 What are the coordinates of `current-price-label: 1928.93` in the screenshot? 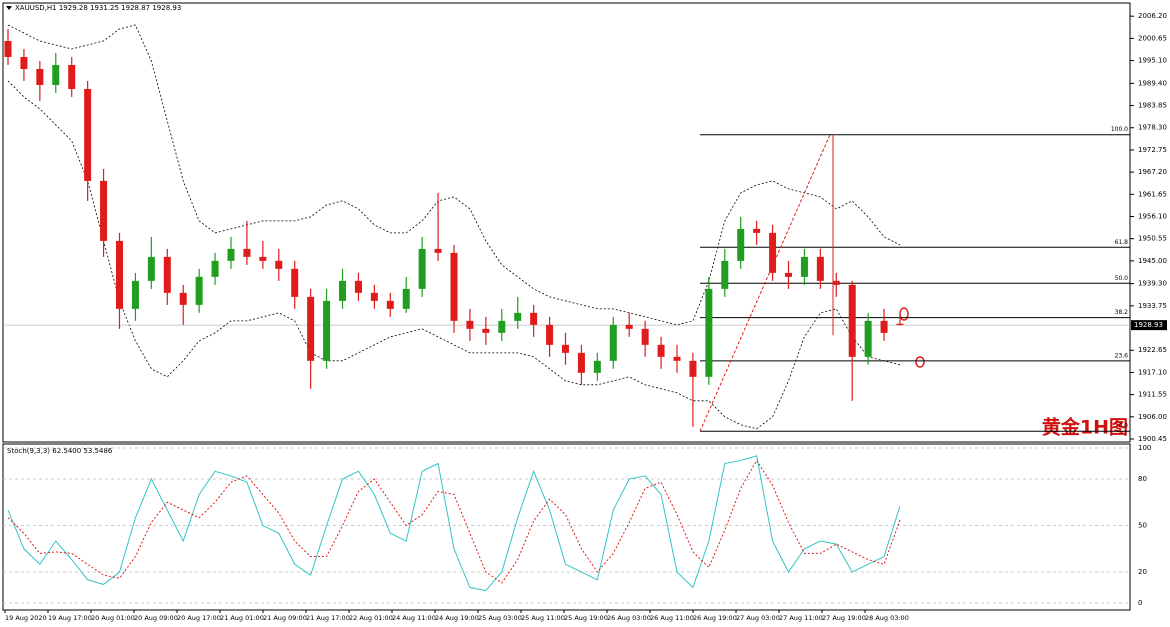 It's located at (1148, 325).